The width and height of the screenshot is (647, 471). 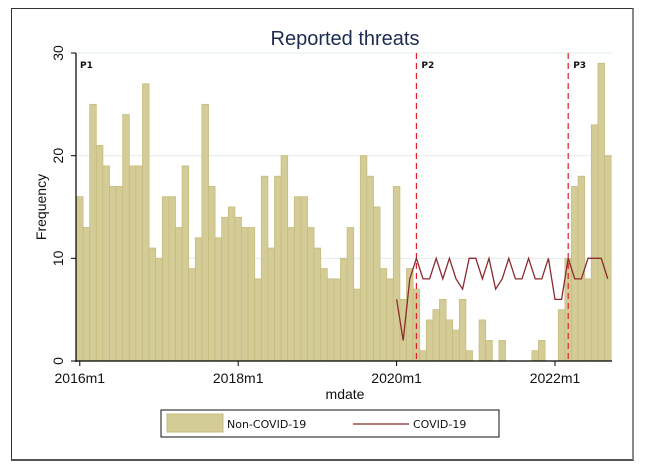 What do you see at coordinates (345, 394) in the screenshot?
I see `x-axis-label: mdate` at bounding box center [345, 394].